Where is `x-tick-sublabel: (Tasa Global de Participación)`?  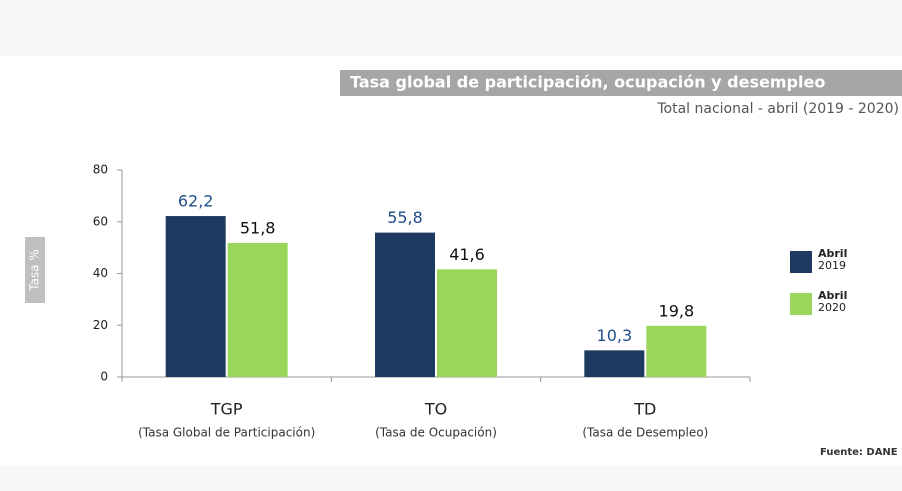
x-tick-sublabel: (Tasa Global de Participación) is located at coordinates (226, 433).